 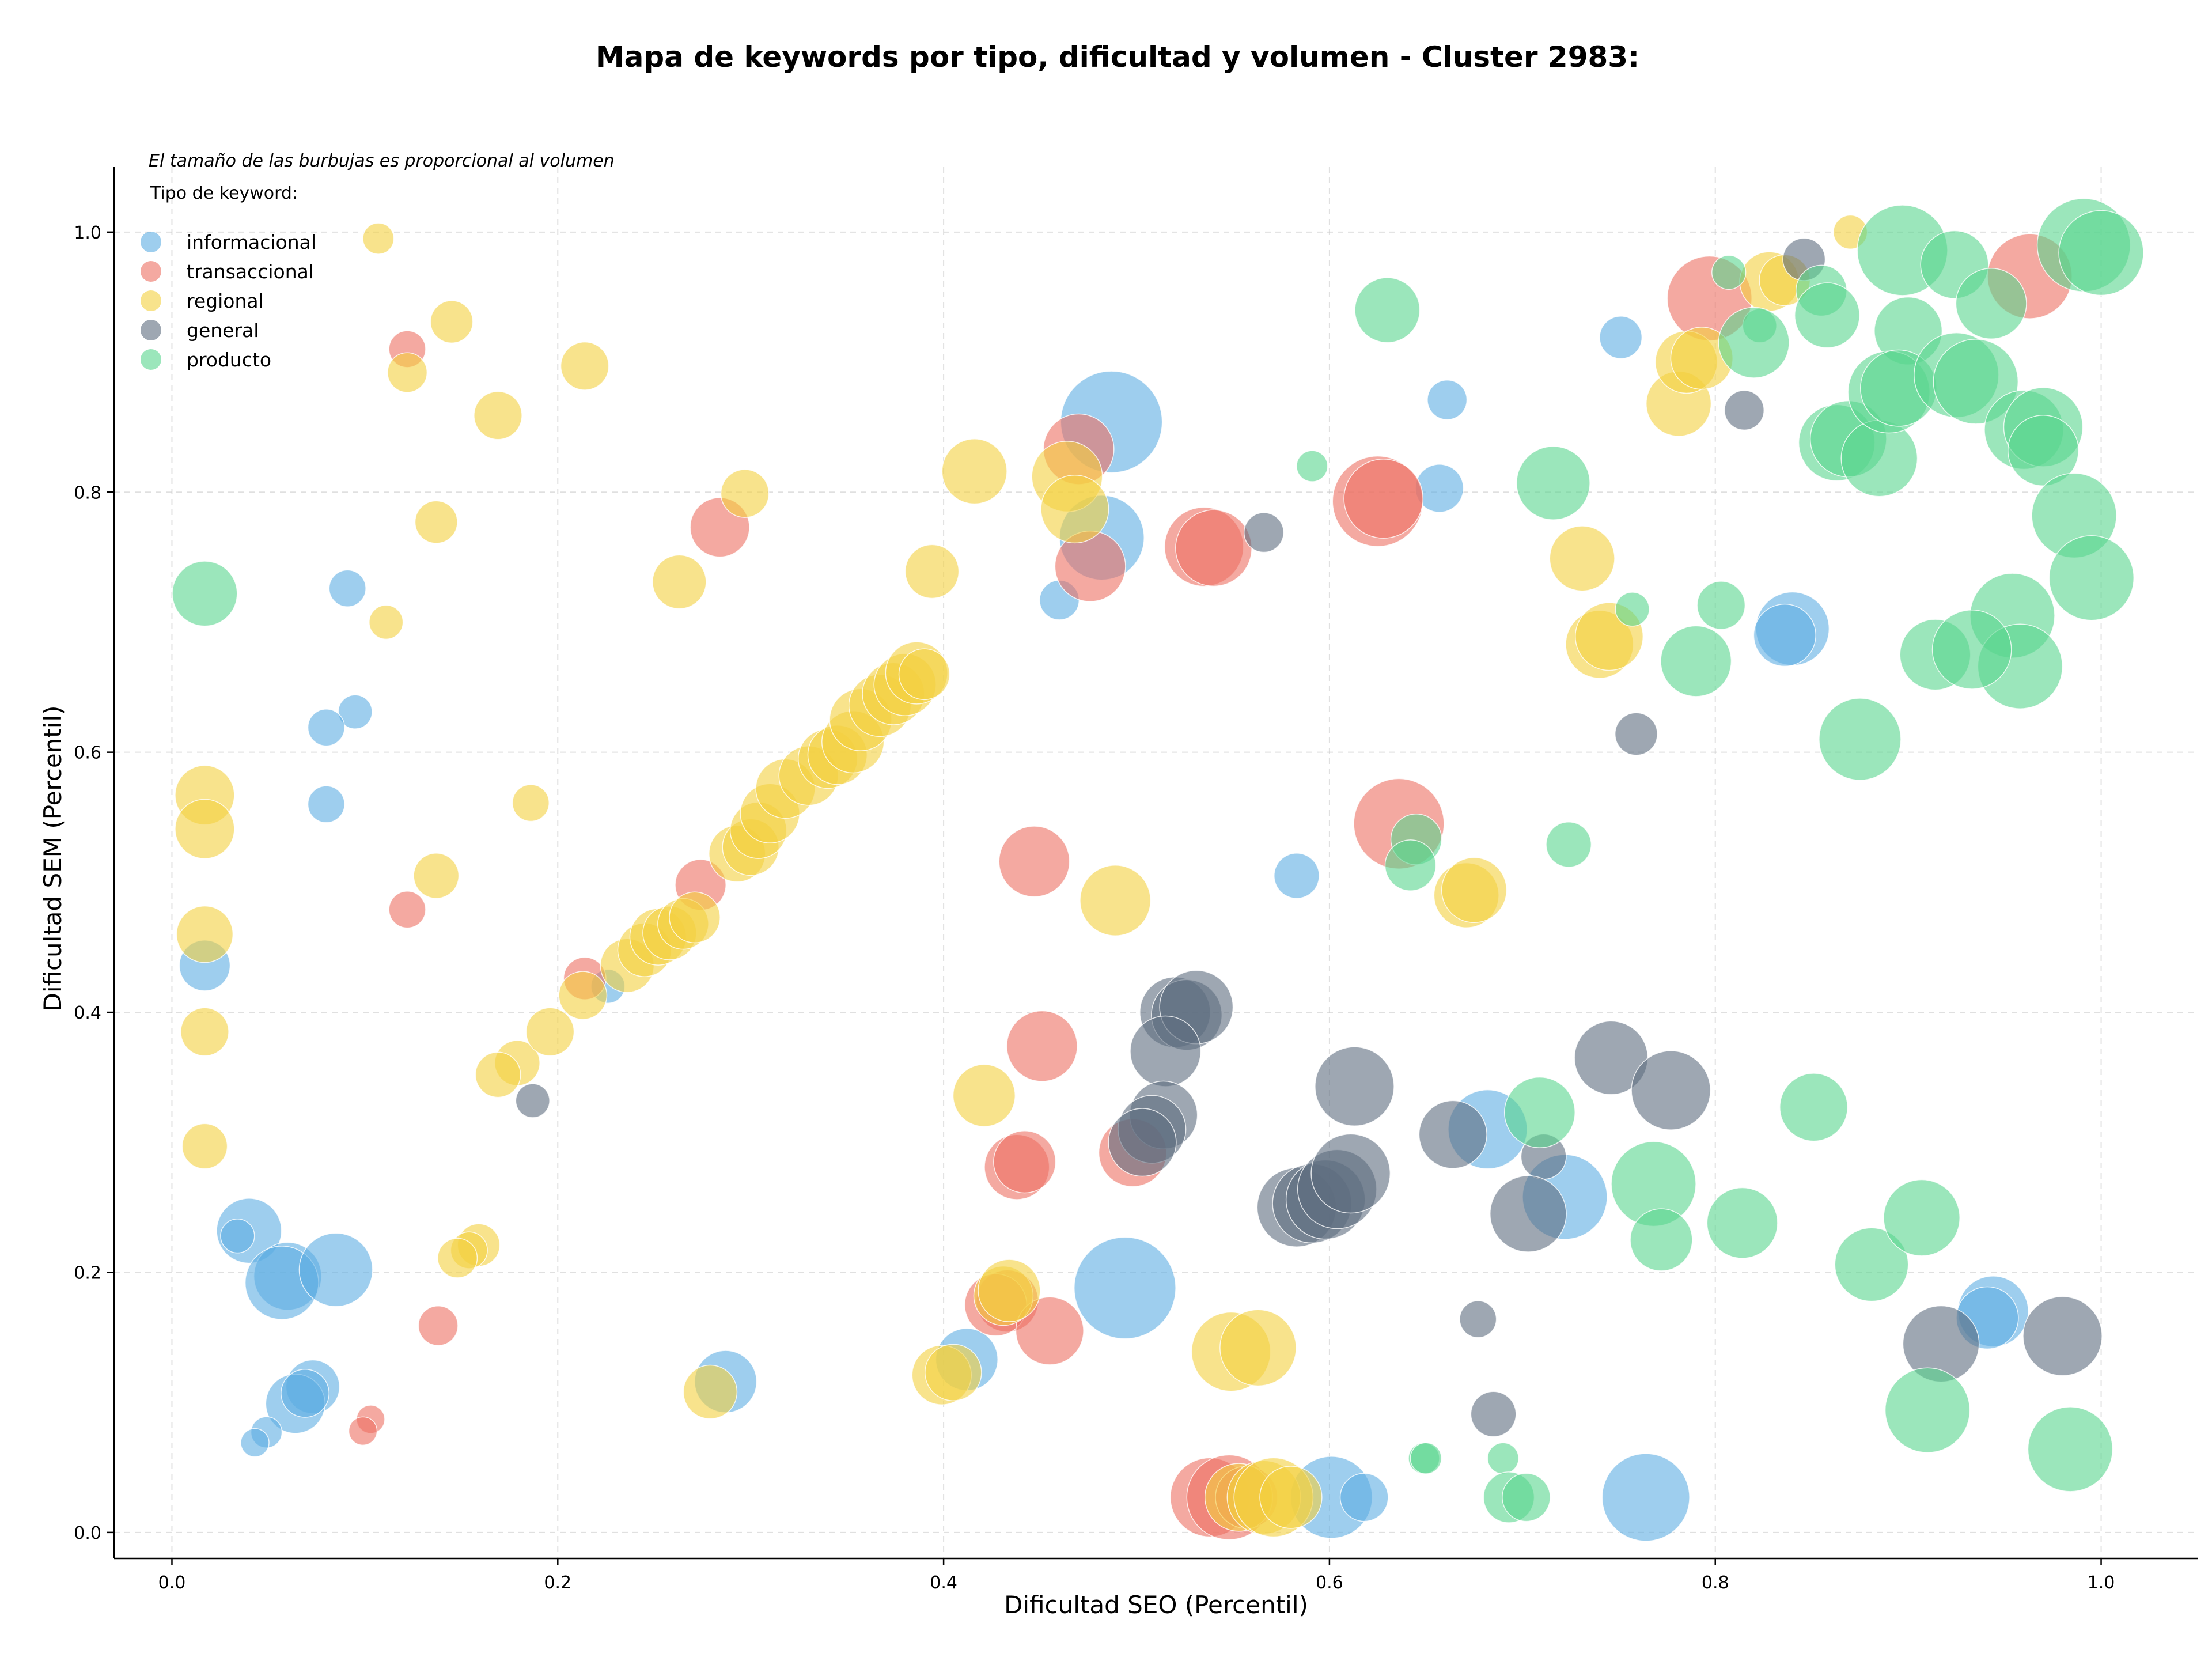 I want to click on x-tick-label: 0.0, so click(x=172, y=1583).